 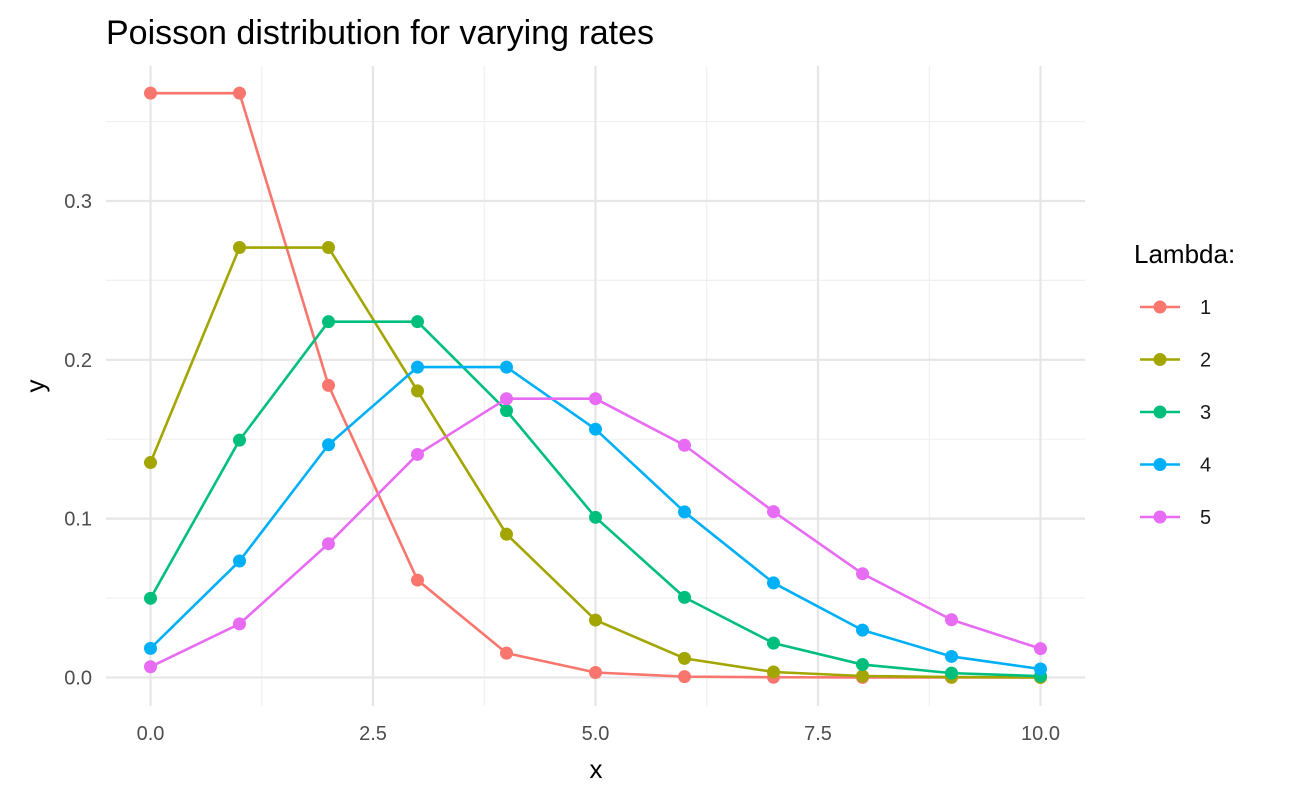 I want to click on x-tick-label: 10.0, so click(x=1040, y=734).